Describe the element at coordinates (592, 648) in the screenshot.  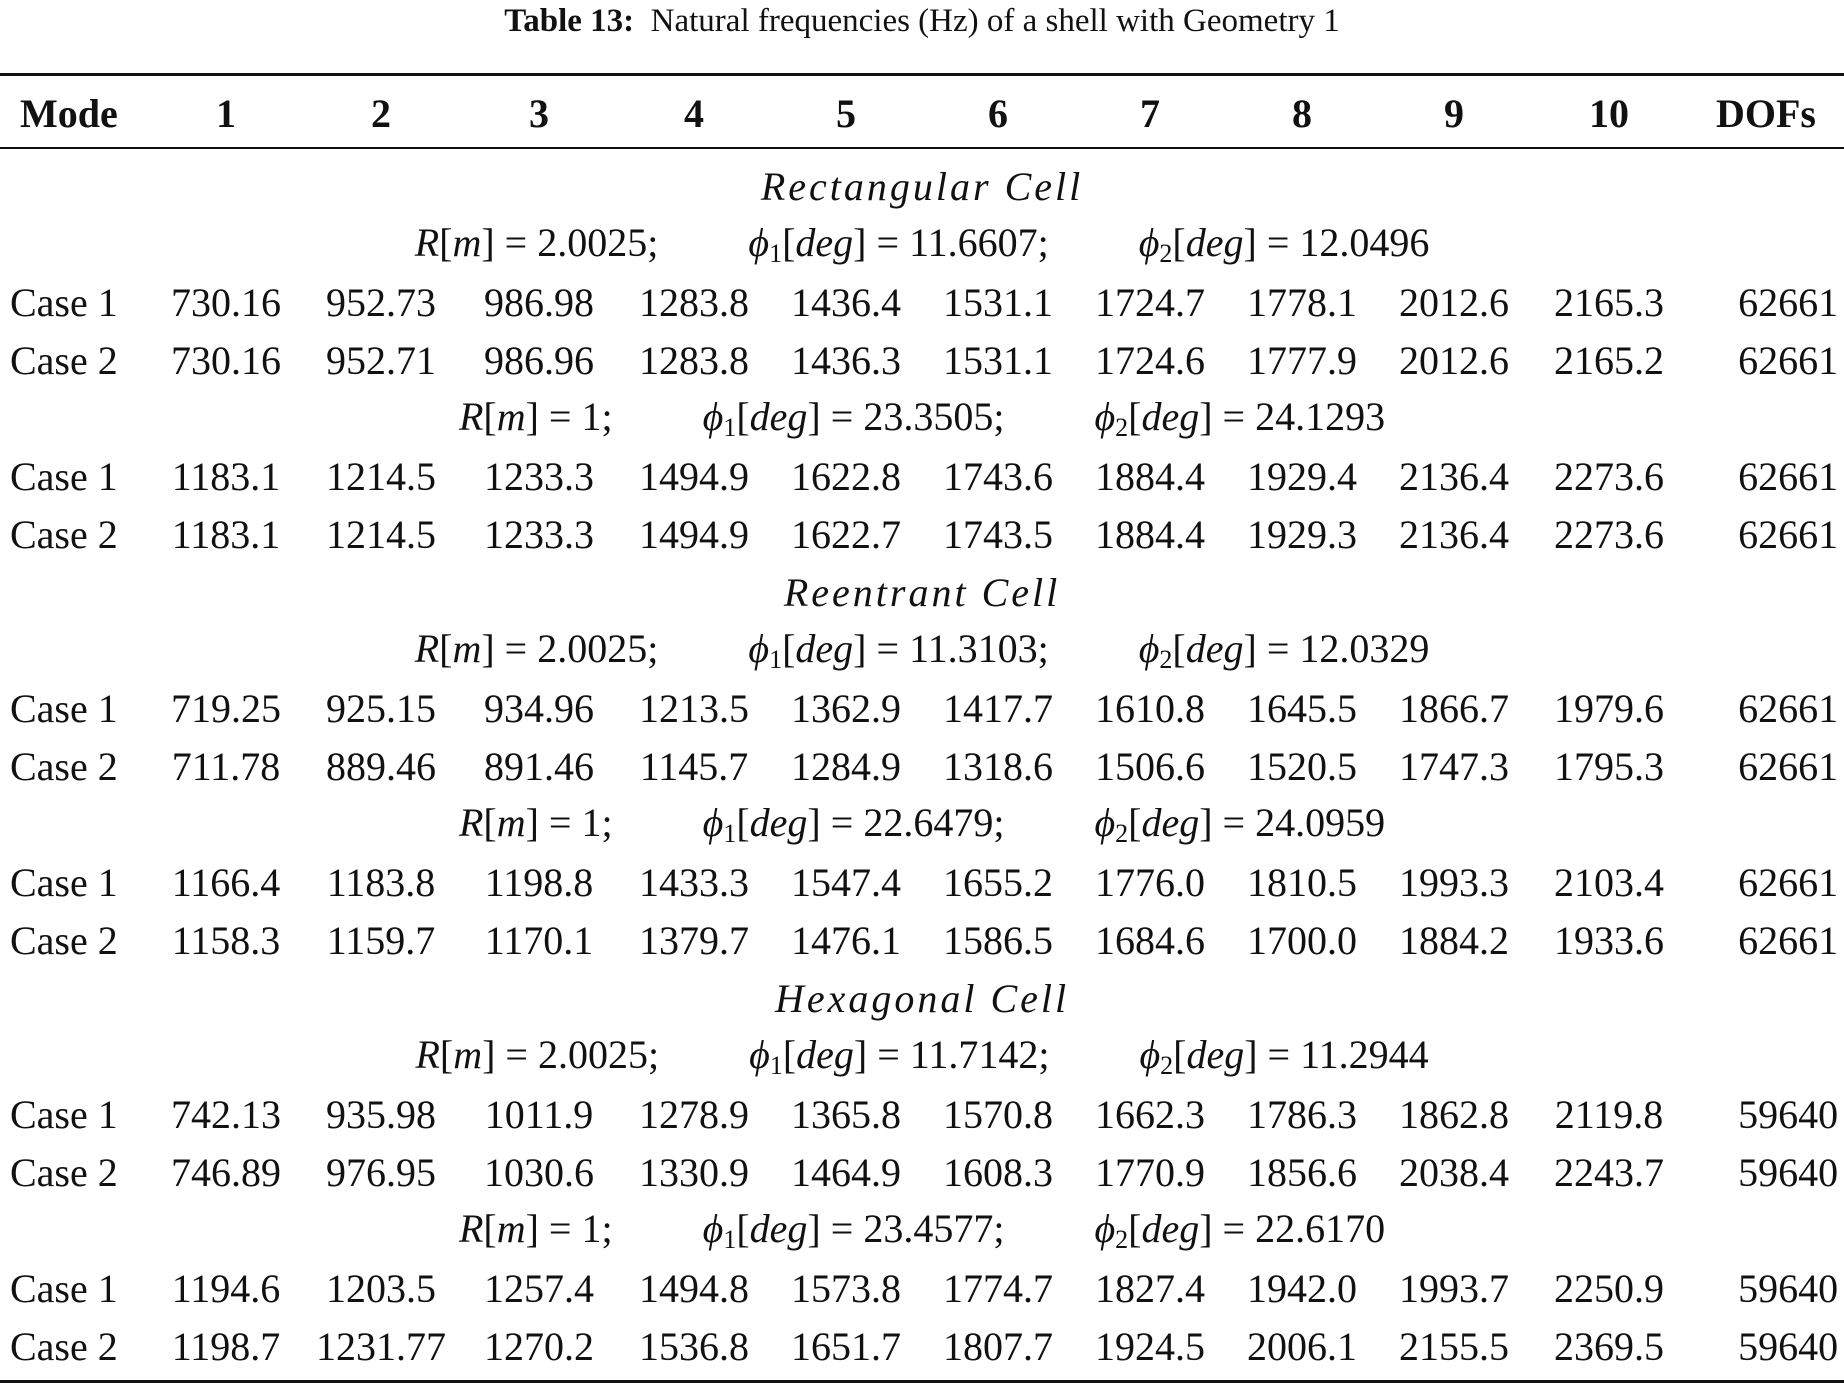
I see `radius-value: 2.0025` at that location.